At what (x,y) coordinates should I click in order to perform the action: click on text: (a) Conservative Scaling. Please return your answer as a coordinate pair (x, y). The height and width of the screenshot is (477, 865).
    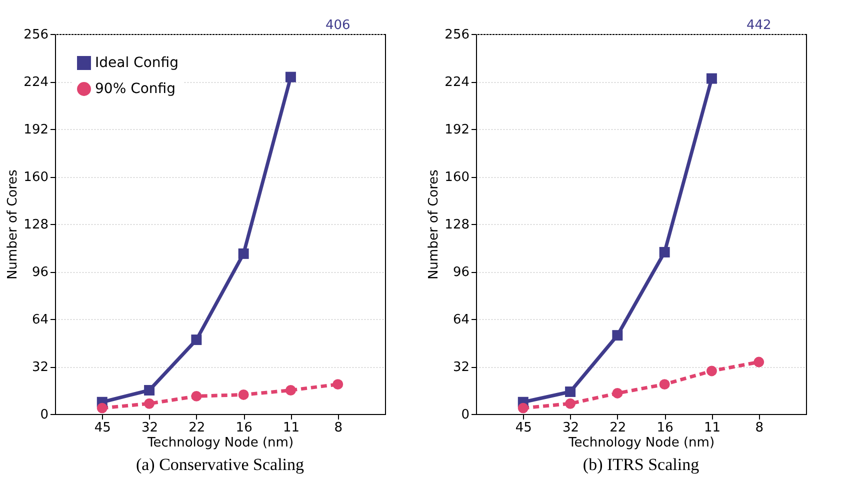
    Looking at the image, I should click on (220, 464).